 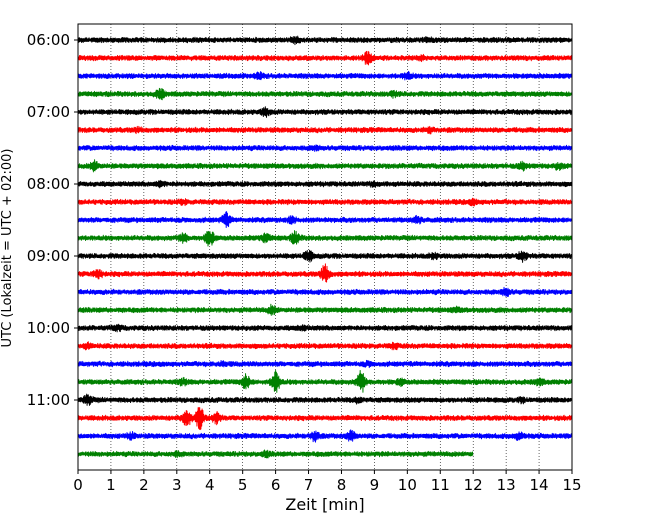 I want to click on x-tick-label: 0, so click(x=78, y=485).